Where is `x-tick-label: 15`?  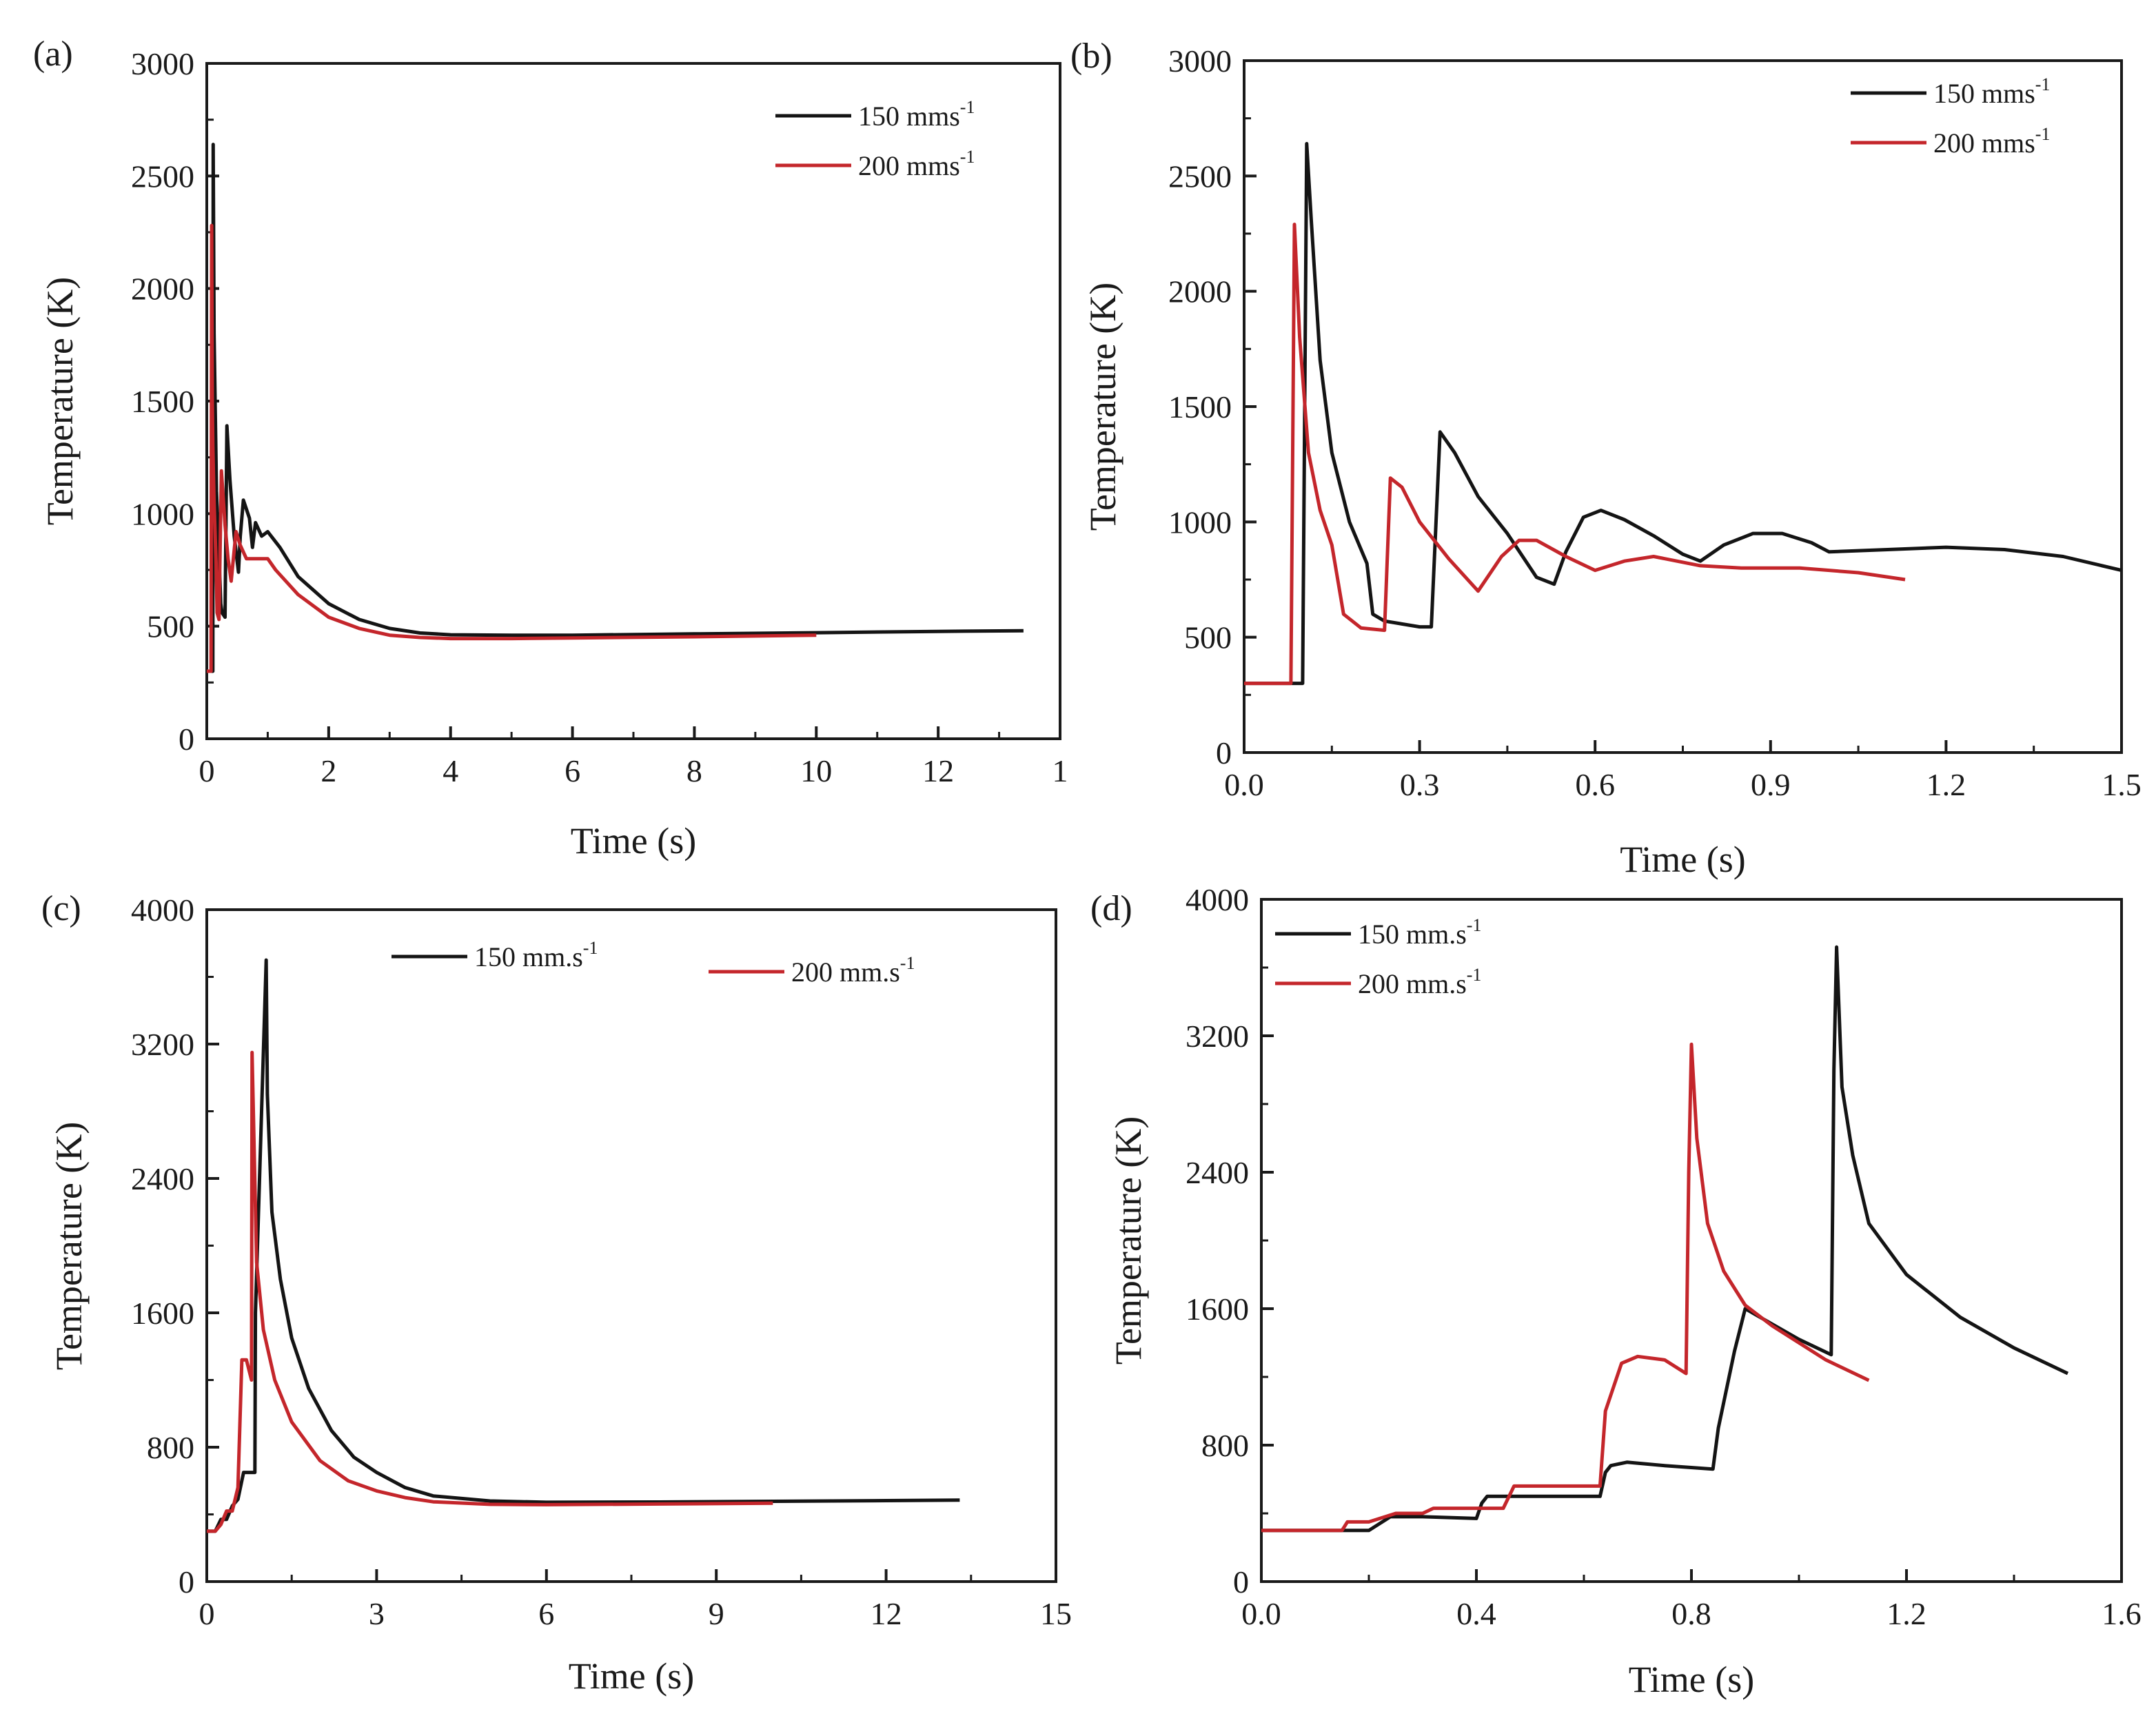
x-tick-label: 15 is located at coordinates (1056, 1613).